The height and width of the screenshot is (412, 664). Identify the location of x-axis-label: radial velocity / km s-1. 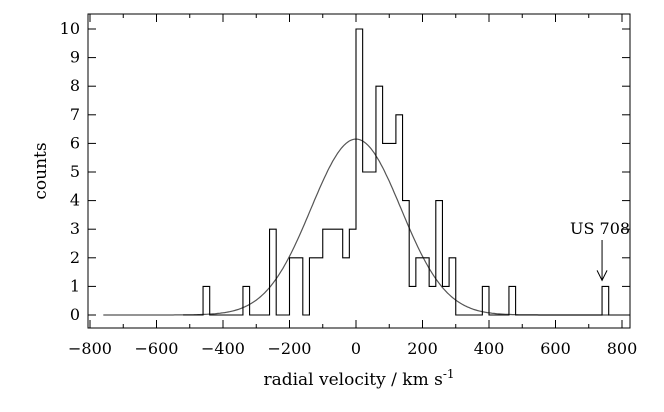
(358, 378).